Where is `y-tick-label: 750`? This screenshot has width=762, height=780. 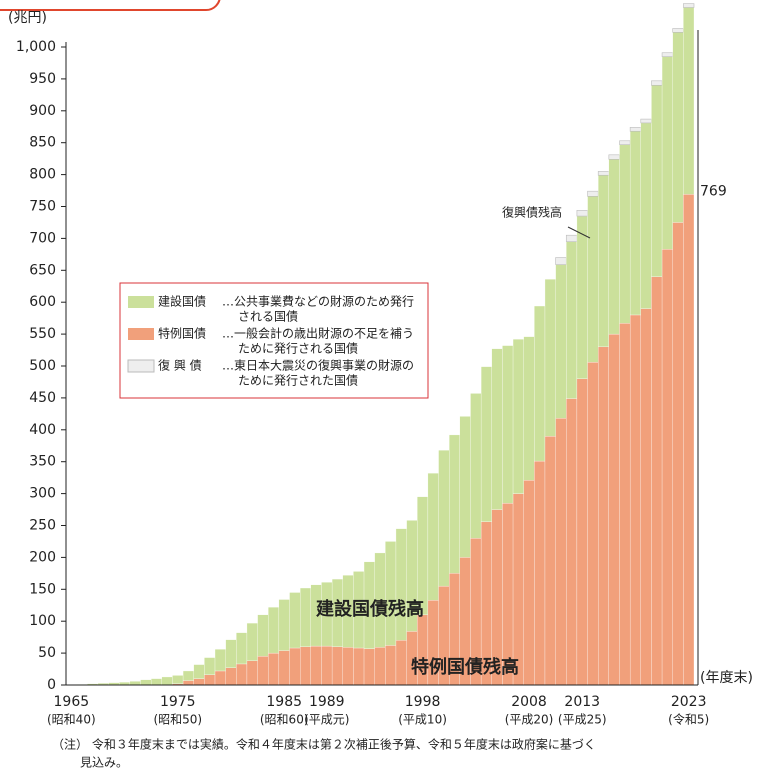 y-tick-label: 750 is located at coordinates (42, 207).